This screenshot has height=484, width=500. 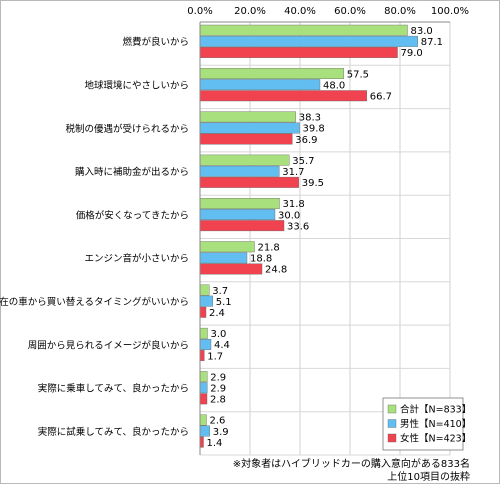 I want to click on bar-value-label: 48.0, so click(x=334, y=85).